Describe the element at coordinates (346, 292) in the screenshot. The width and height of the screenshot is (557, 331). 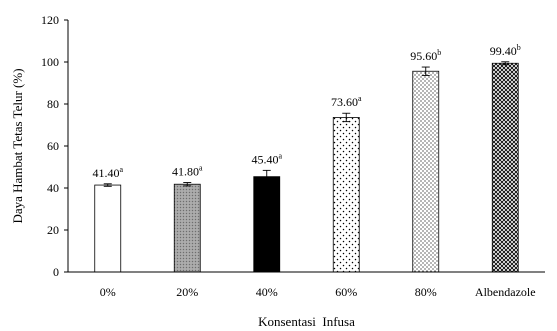
I see `x-tick-label: 60%` at that location.